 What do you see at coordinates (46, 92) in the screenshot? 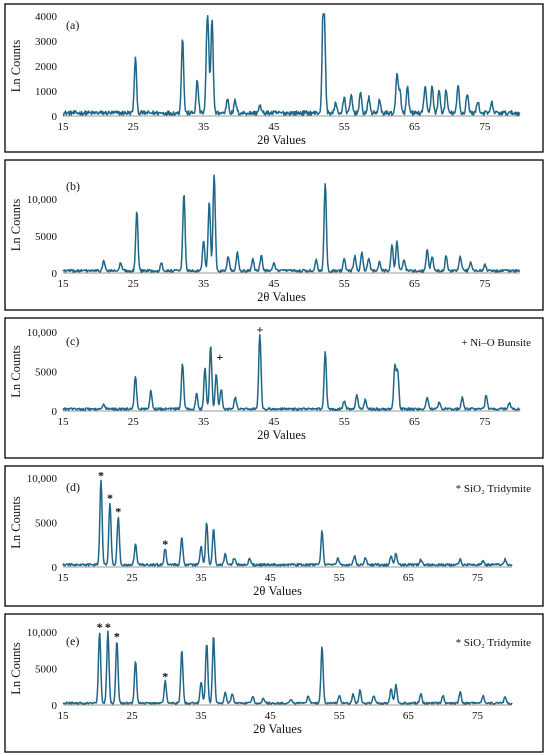
I see `y-tick-label: 1000` at bounding box center [46, 92].